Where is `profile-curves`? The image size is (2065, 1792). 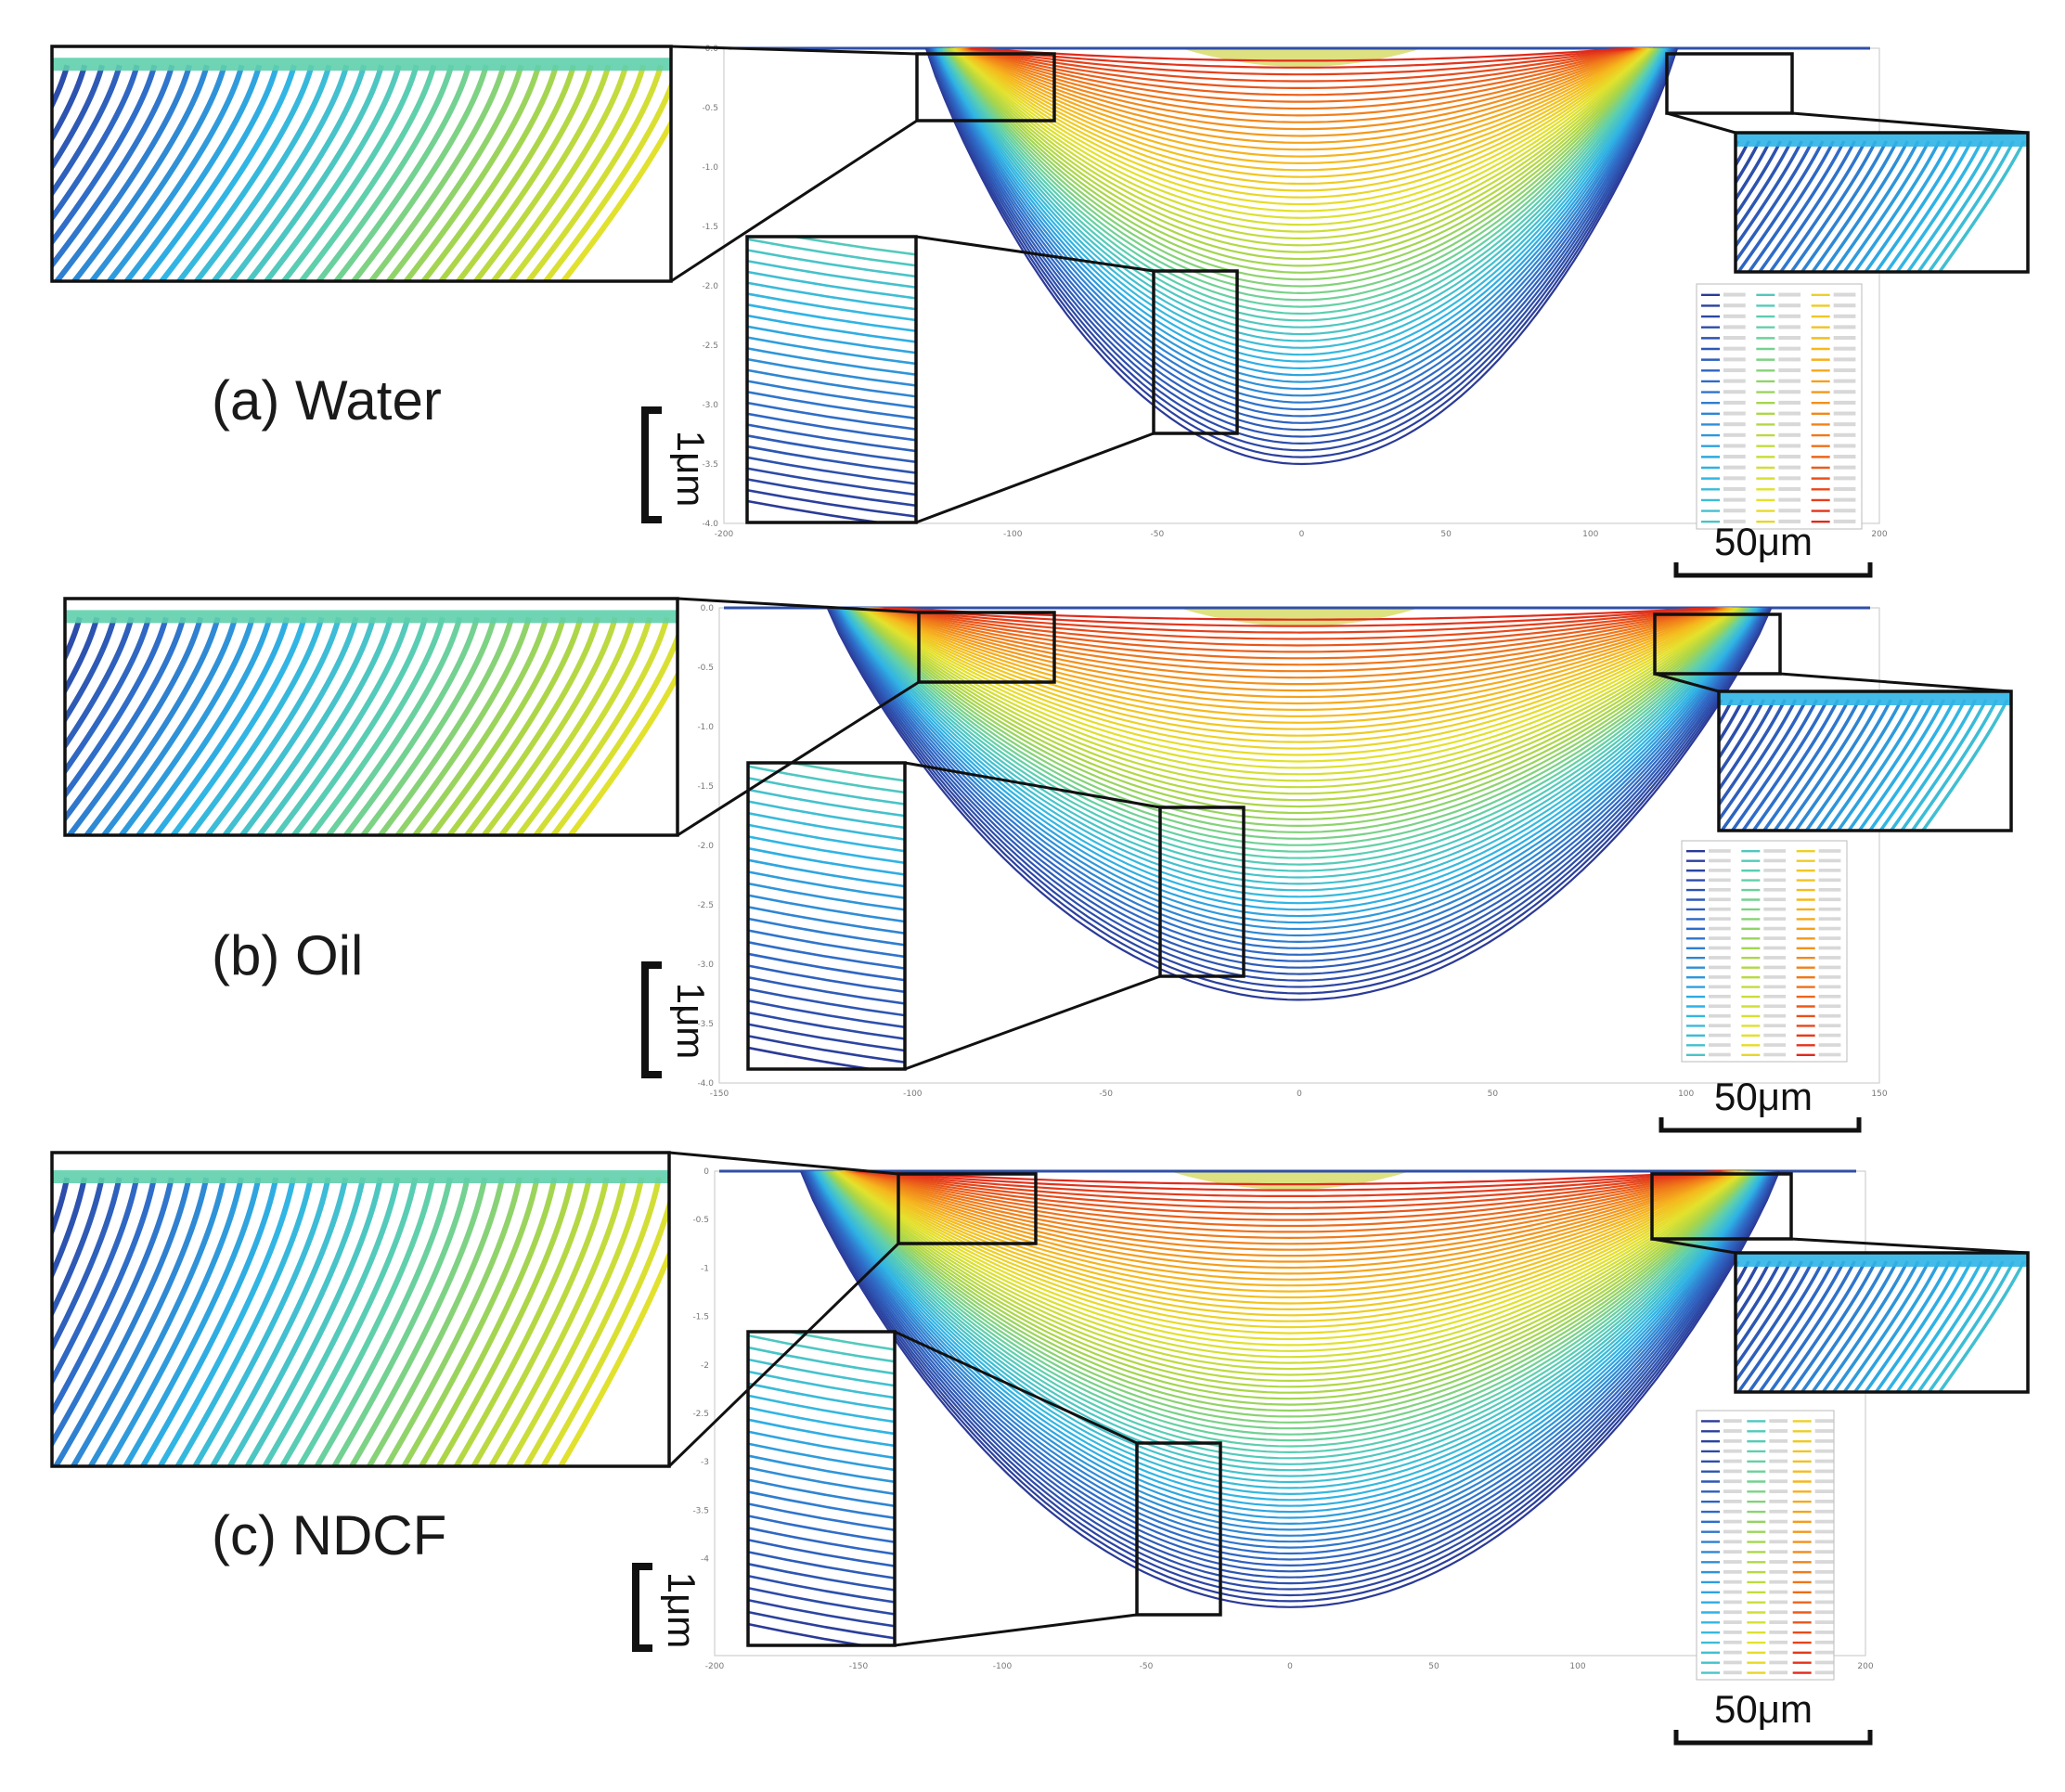
profile-curves is located at coordinates (1297, 803).